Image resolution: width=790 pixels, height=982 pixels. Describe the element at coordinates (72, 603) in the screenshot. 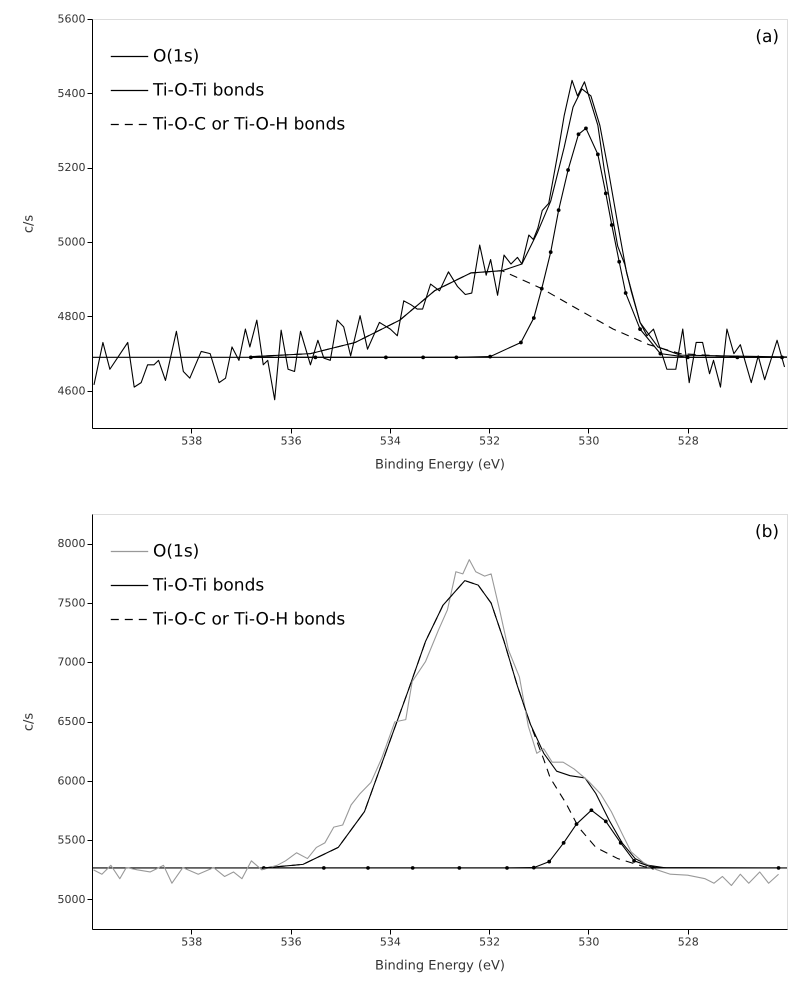

I see `y-tick-label: 7500` at that location.